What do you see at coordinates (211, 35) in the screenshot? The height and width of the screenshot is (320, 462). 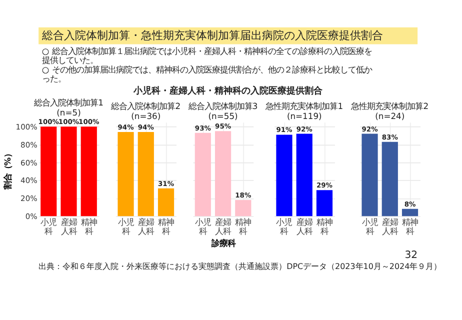 I see `text: 総合入院体制加算・急性期充実体制加算届出病院の入院医療提供割合` at bounding box center [211, 35].